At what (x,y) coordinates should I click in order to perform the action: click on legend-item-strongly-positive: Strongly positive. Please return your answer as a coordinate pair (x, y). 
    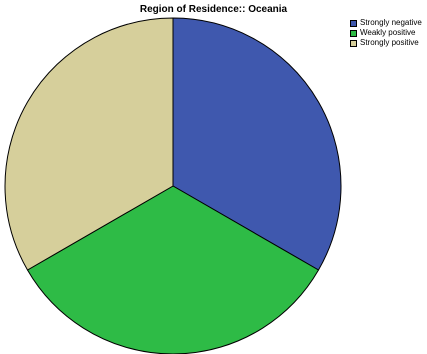
    Looking at the image, I should click on (386, 43).